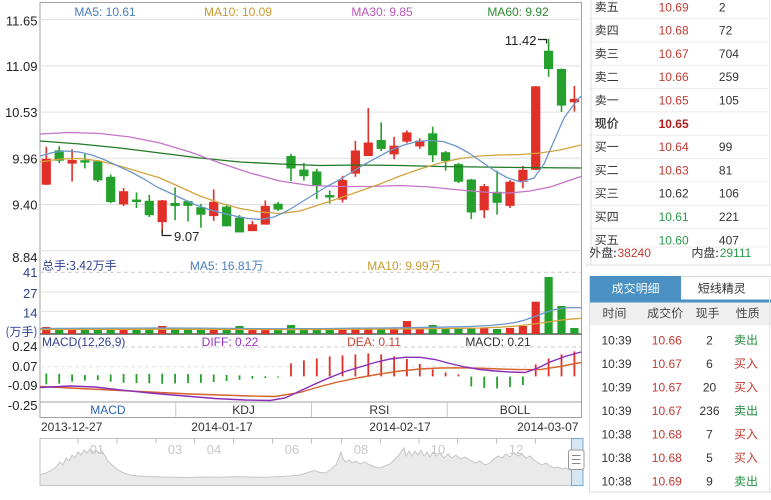  I want to click on svg-text: MA5: 16.81, so click(221, 266).